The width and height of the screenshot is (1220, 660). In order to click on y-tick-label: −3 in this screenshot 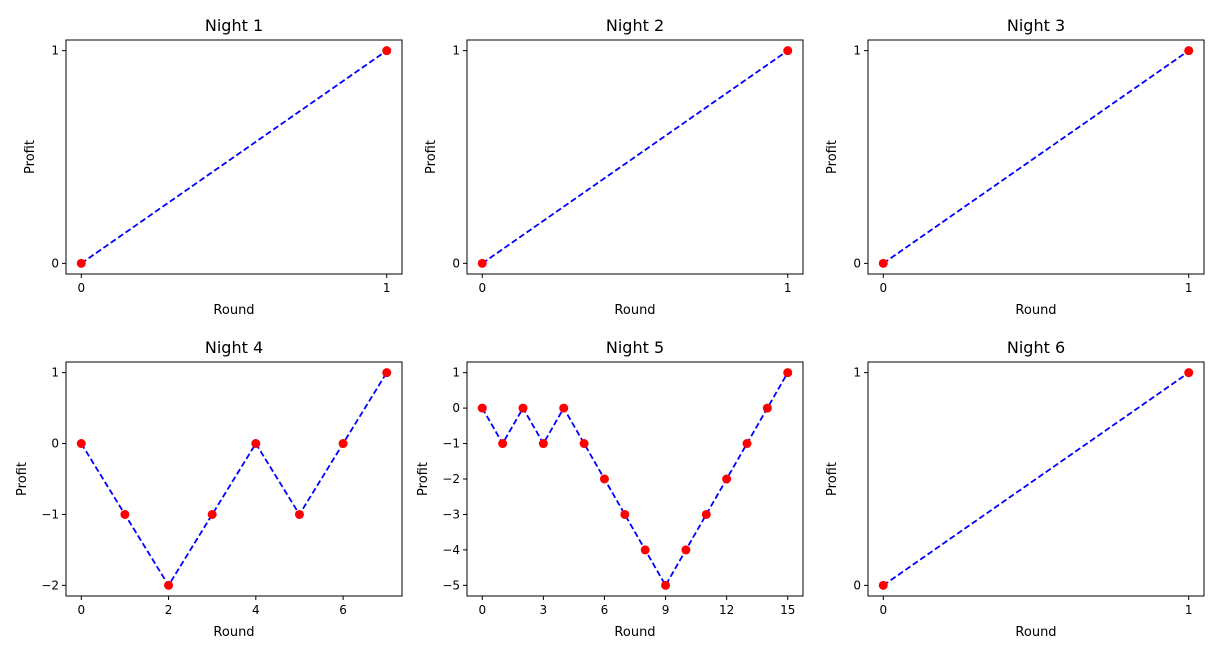, I will do `click(451, 514)`.